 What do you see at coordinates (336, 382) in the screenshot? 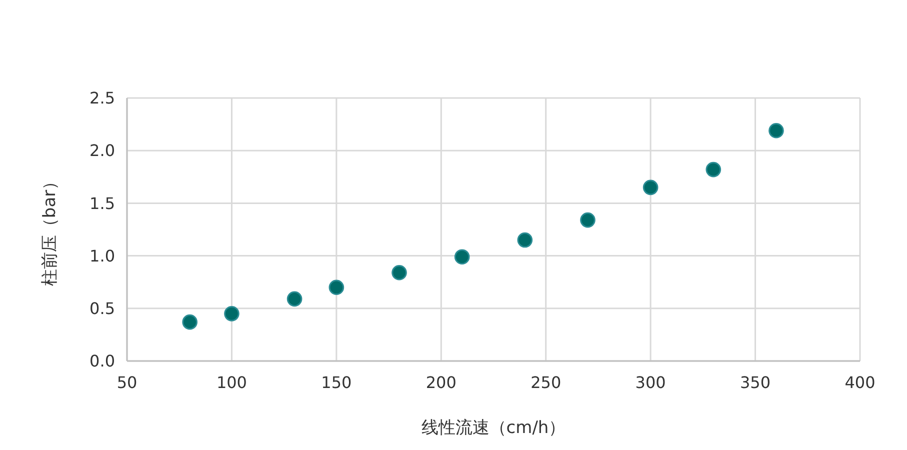
I see `x-tick-label: 150` at bounding box center [336, 382].